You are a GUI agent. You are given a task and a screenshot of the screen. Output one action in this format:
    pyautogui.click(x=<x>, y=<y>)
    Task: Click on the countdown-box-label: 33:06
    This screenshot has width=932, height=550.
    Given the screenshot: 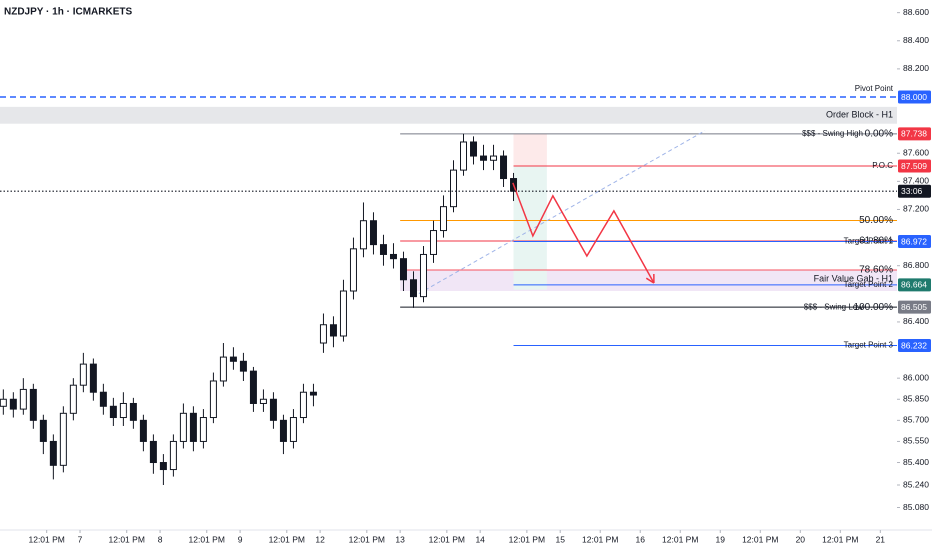 What is the action you would take?
    pyautogui.click(x=912, y=191)
    